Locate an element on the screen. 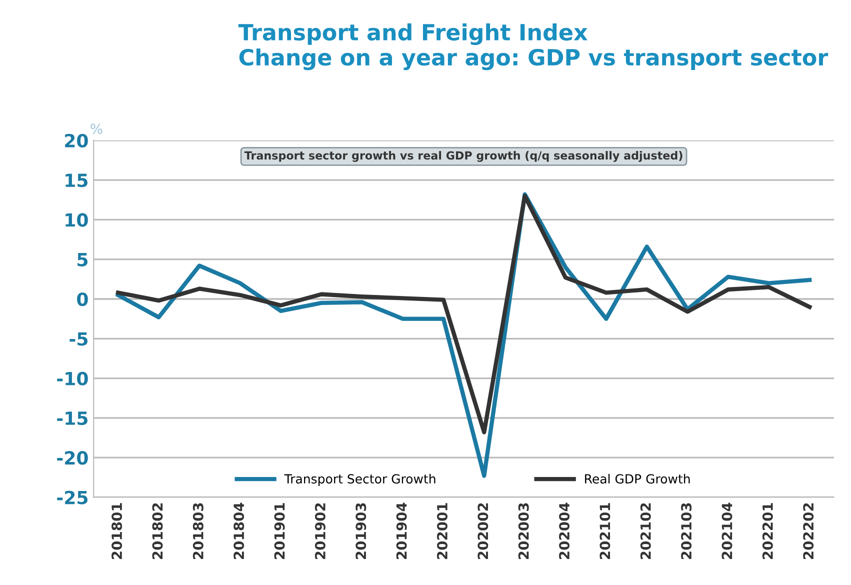 The height and width of the screenshot is (585, 851). y-axis-title: % is located at coordinates (96, 129).